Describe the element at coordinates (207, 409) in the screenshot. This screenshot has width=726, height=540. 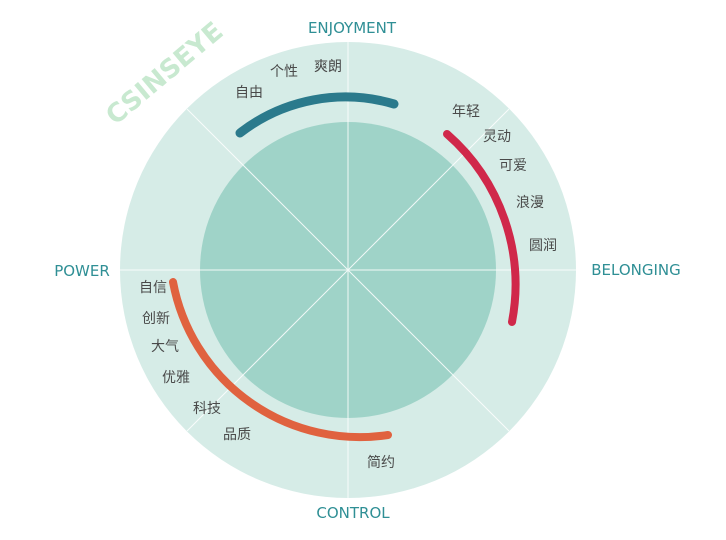
I see `word-keji: 科技` at that location.